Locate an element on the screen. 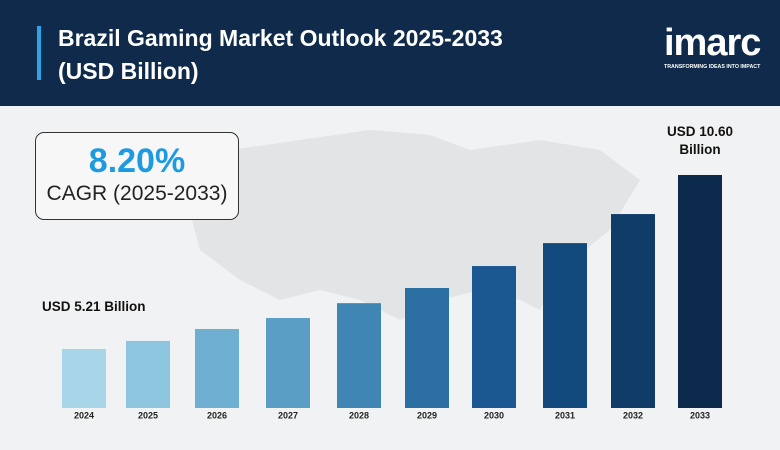  cagr-box: 8.20% CAGR (2025-2033) is located at coordinates (137, 176).